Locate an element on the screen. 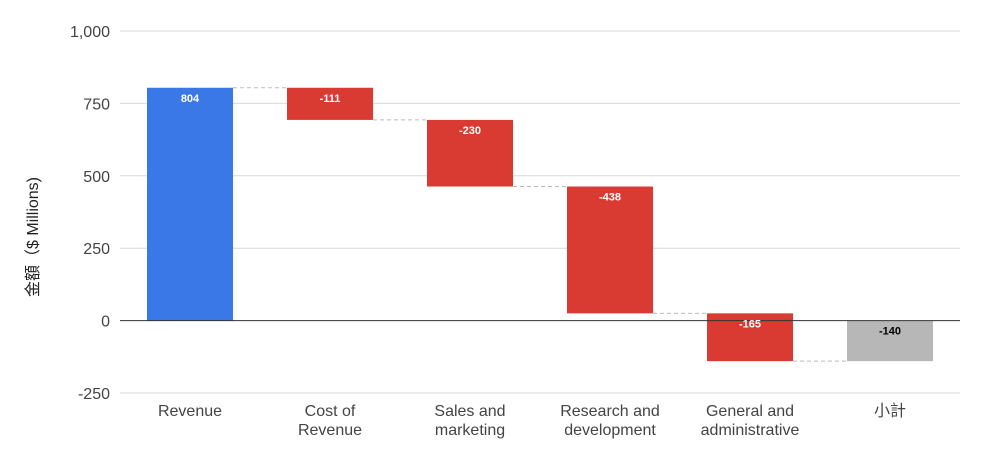 The image size is (982, 460). y-axis-ticks: -250 0 250 500 750 1,000 is located at coordinates (90, 213).